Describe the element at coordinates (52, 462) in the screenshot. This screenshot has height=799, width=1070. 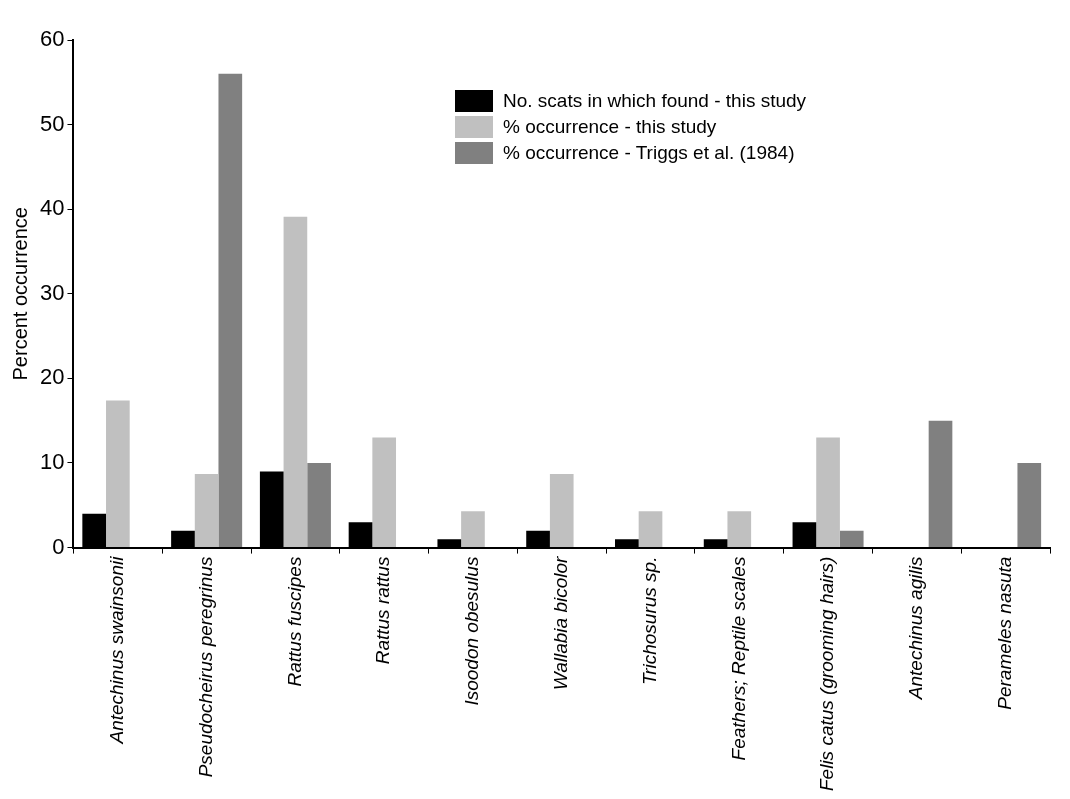
I see `y-tick-label: 10` at that location.